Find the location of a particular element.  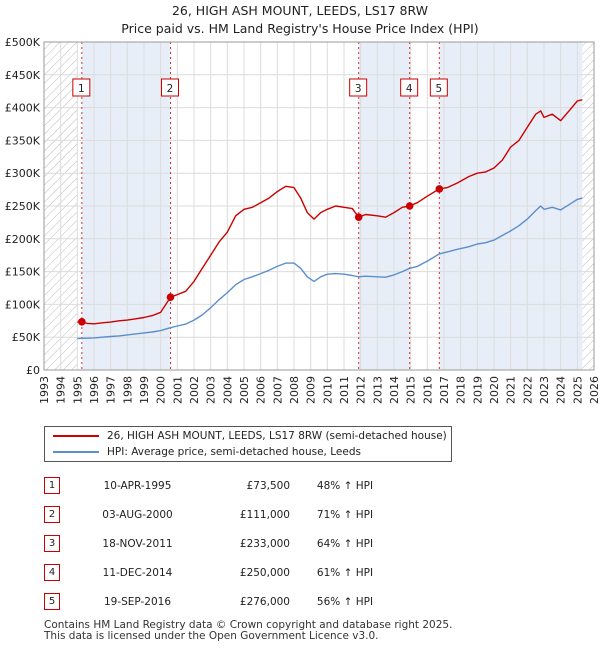

sale-number-label: 3 is located at coordinates (358, 89).